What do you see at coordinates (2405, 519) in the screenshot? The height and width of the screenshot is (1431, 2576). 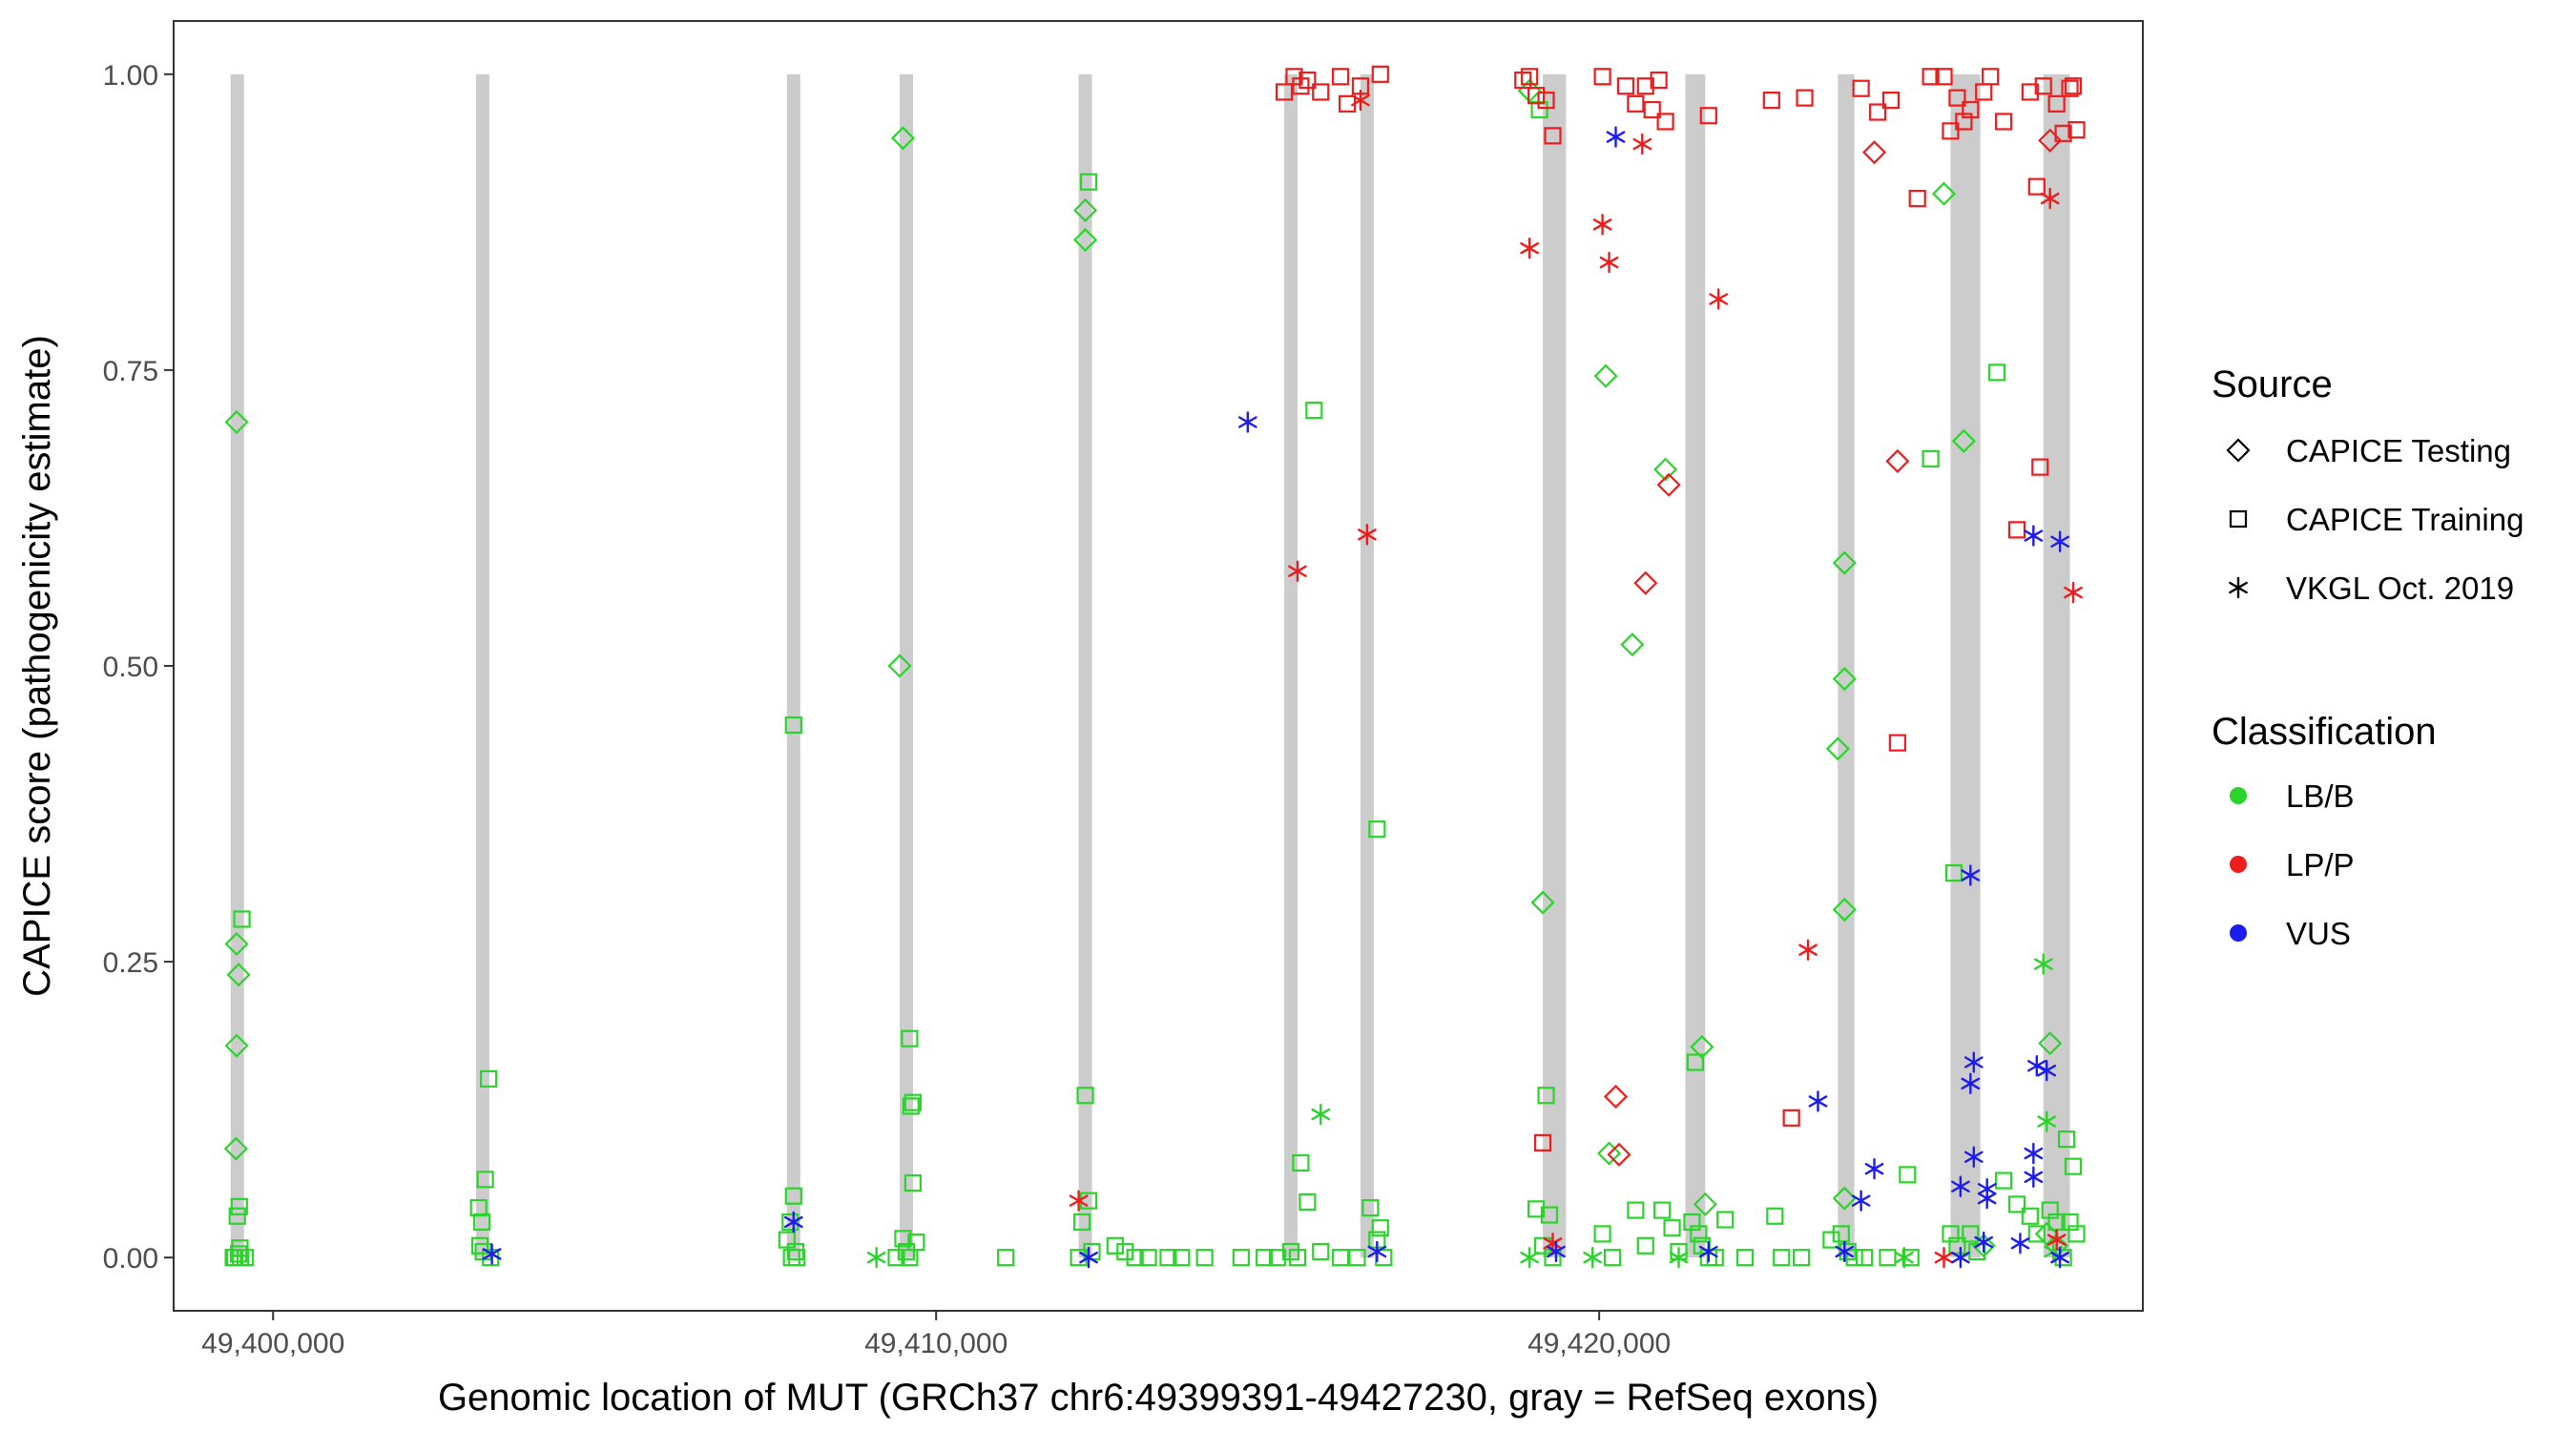 I see `legend-source-label: CAPICE Training` at bounding box center [2405, 519].